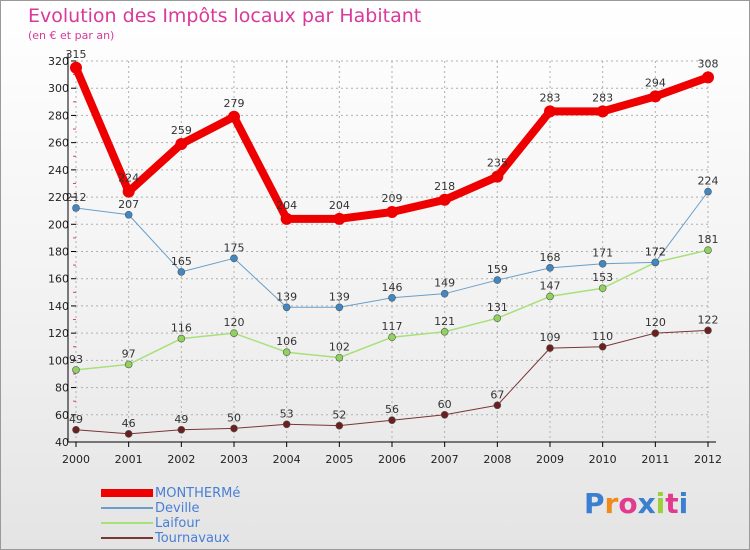 This screenshot has width=750, height=550. What do you see at coordinates (286, 341) in the screenshot?
I see `data-label: 106` at bounding box center [286, 341].